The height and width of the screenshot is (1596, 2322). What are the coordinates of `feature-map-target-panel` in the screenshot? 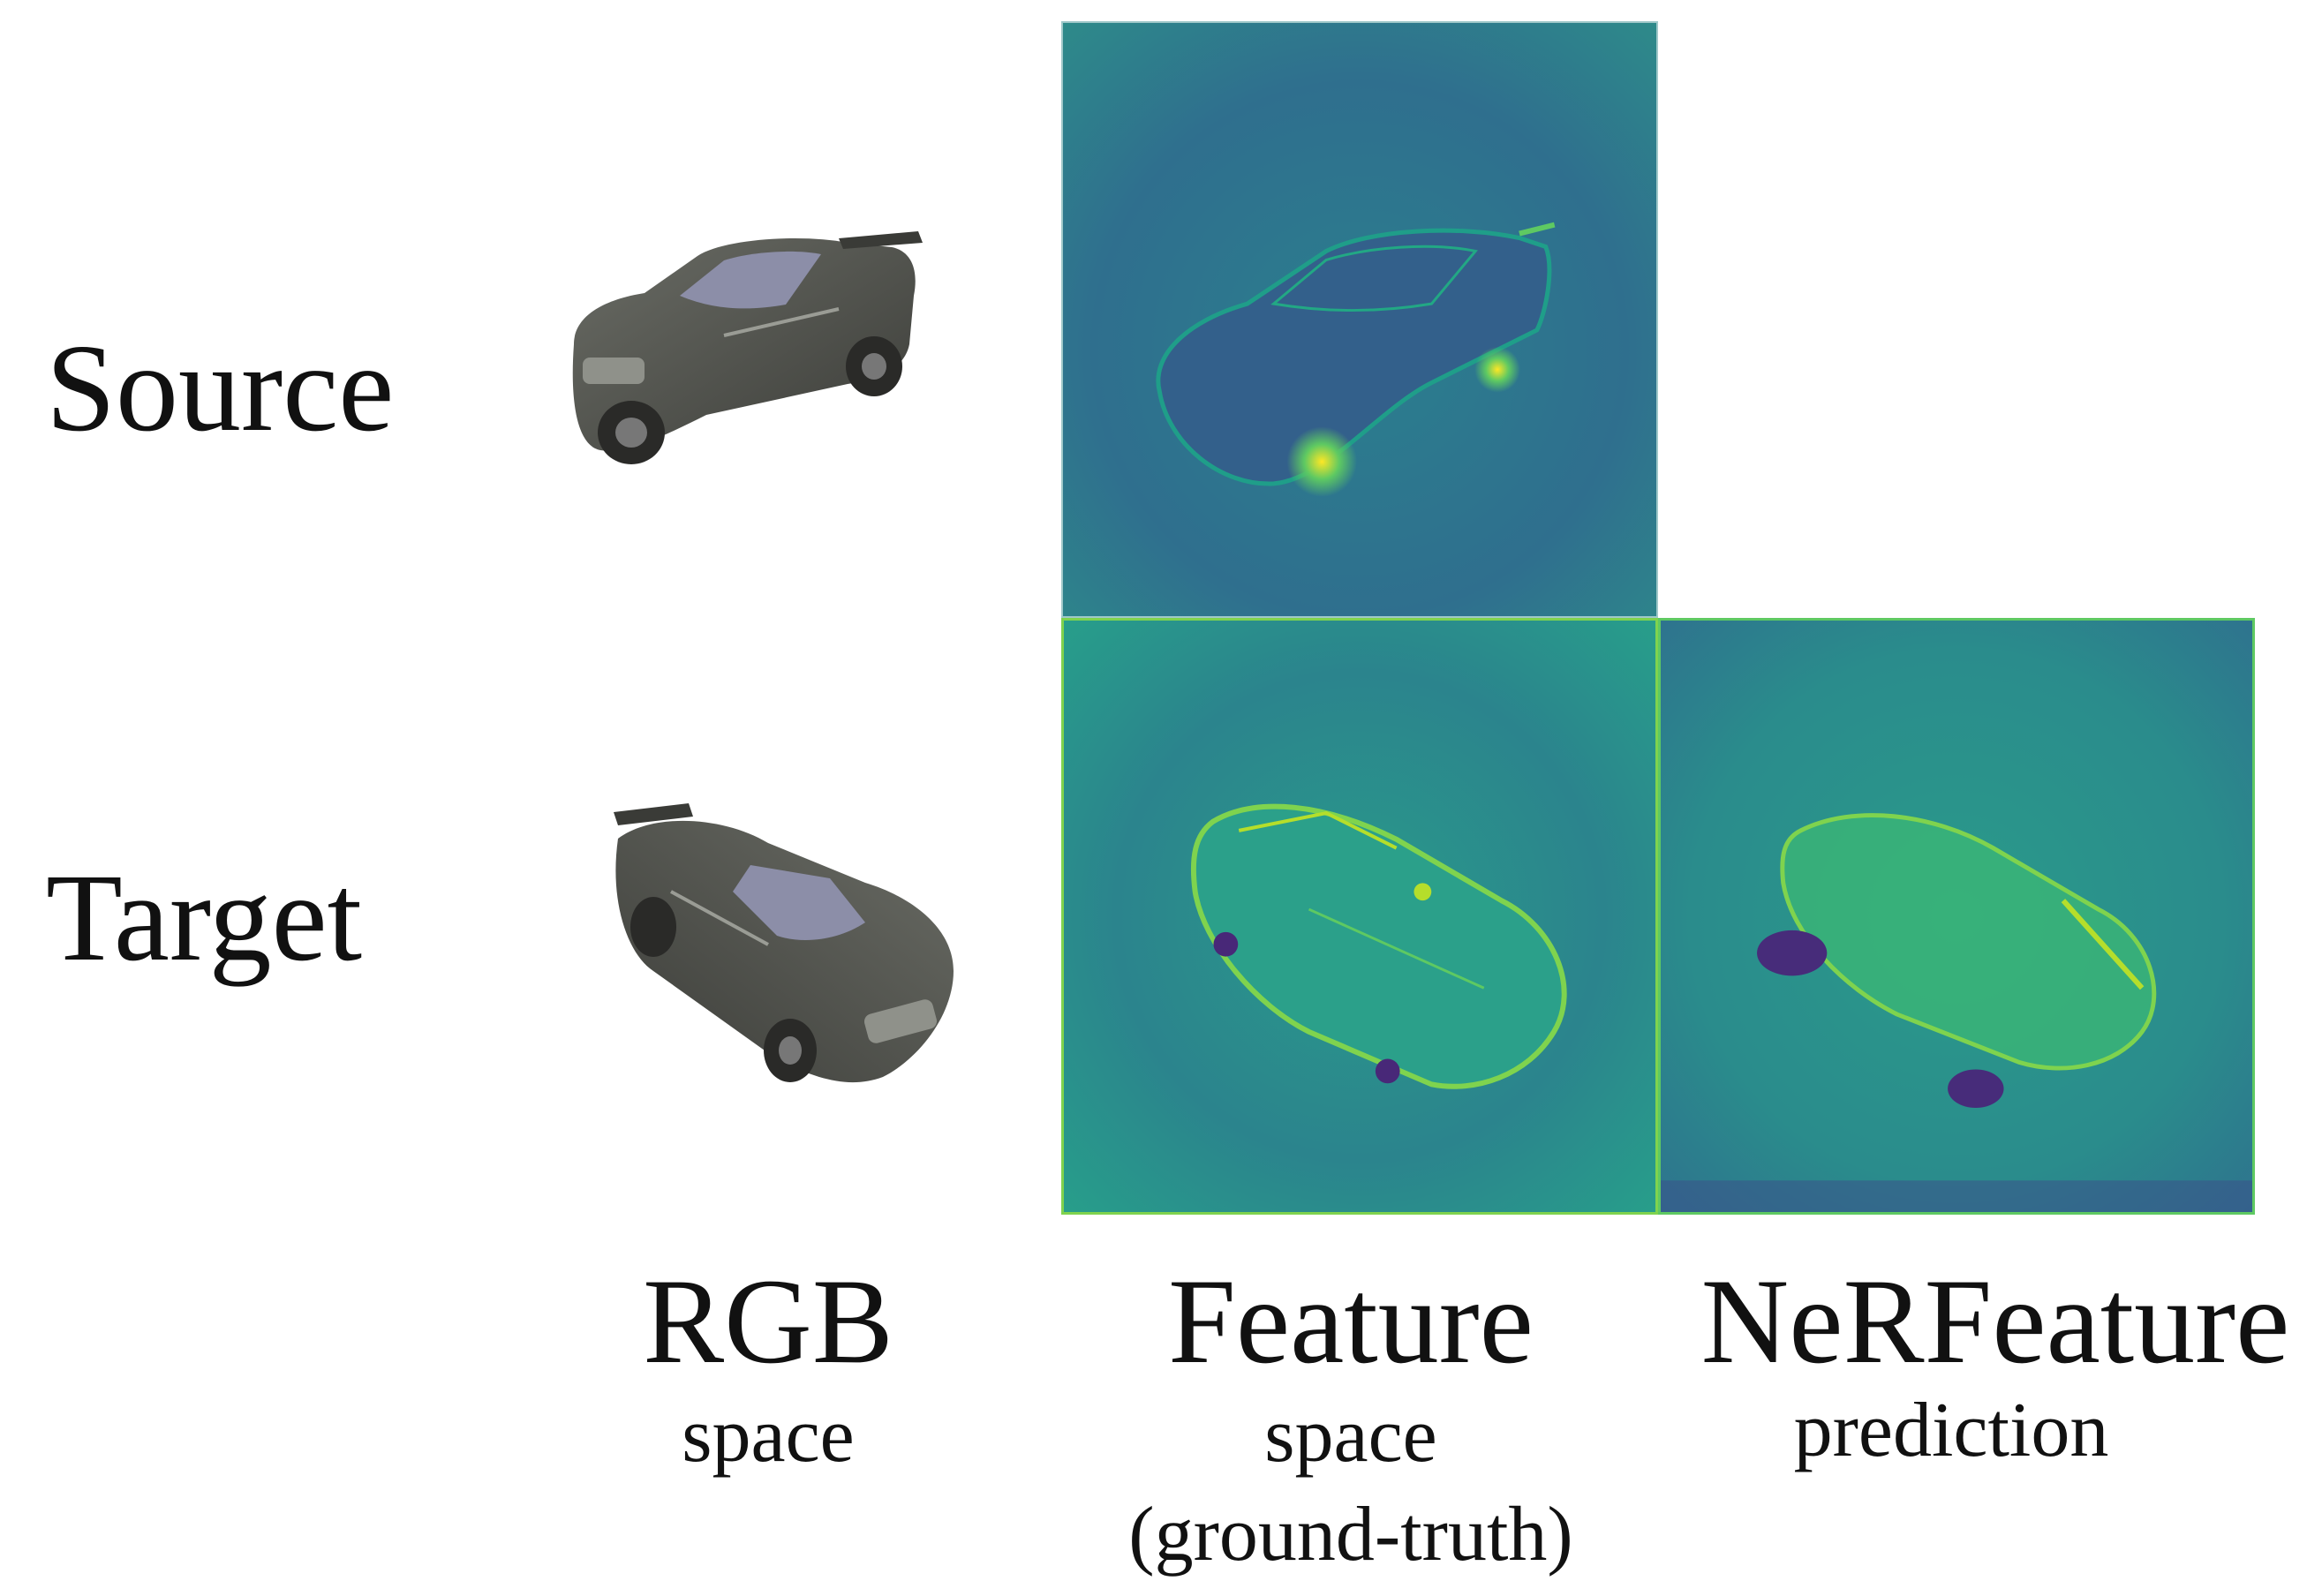 It's located at (1359, 916).